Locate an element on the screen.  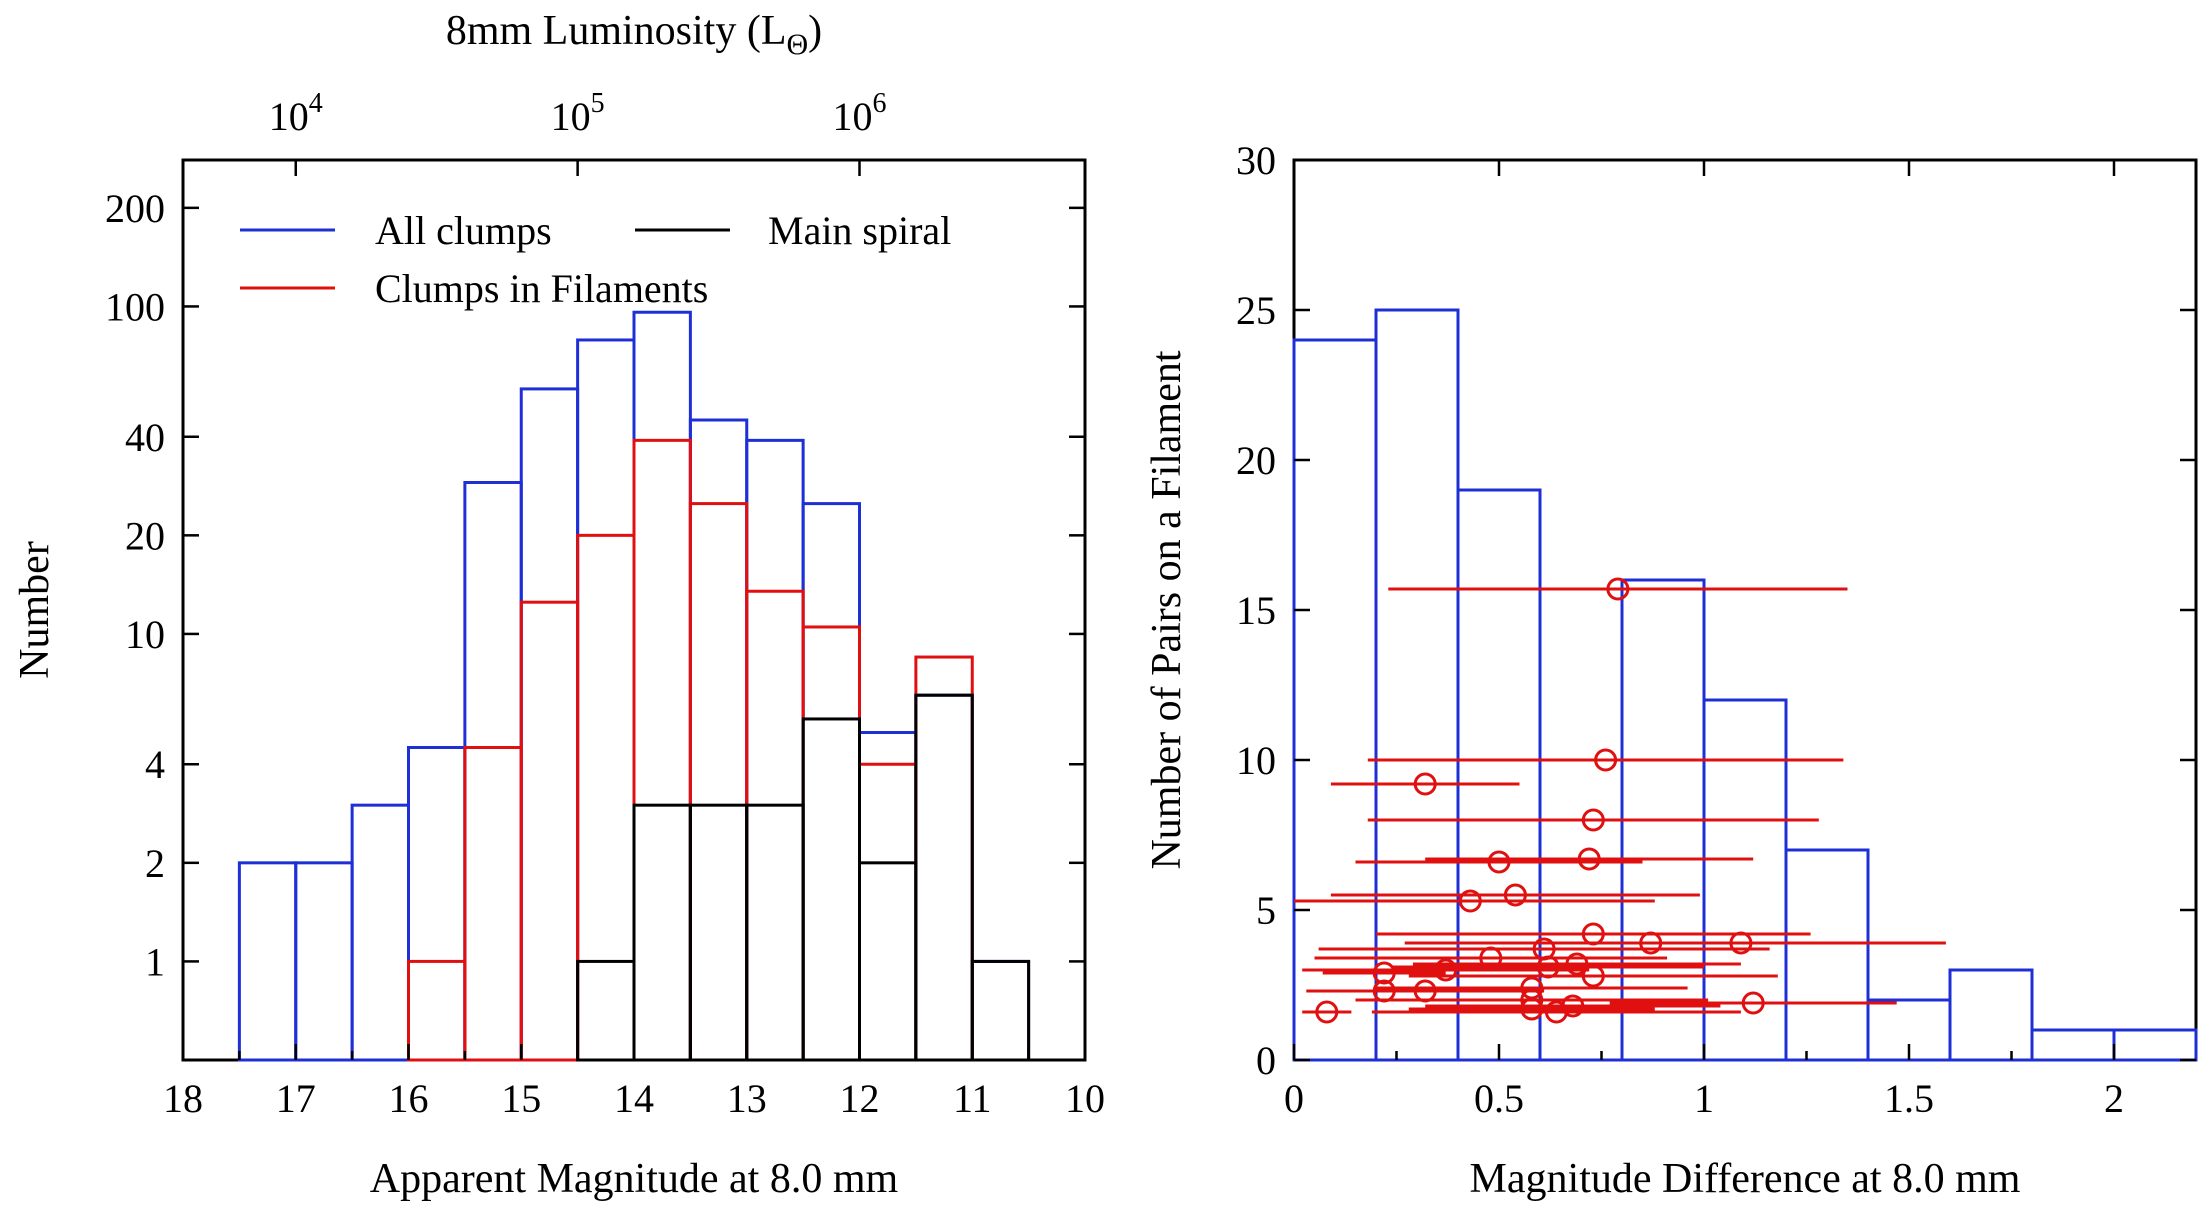
legend-label-all-clumps: All clumps is located at coordinates (463, 230).